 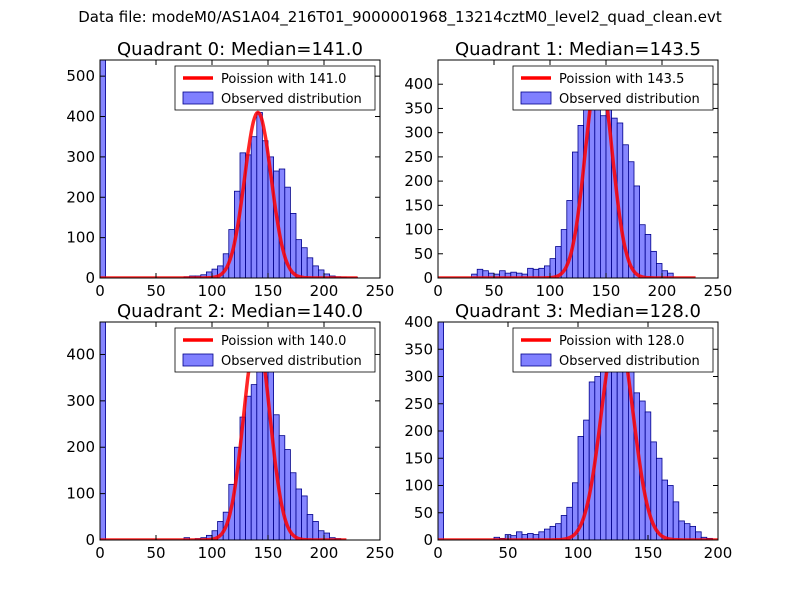 What do you see at coordinates (275, 88) in the screenshot?
I see `legend: Poission with 141.0 Observed distribution` at bounding box center [275, 88].